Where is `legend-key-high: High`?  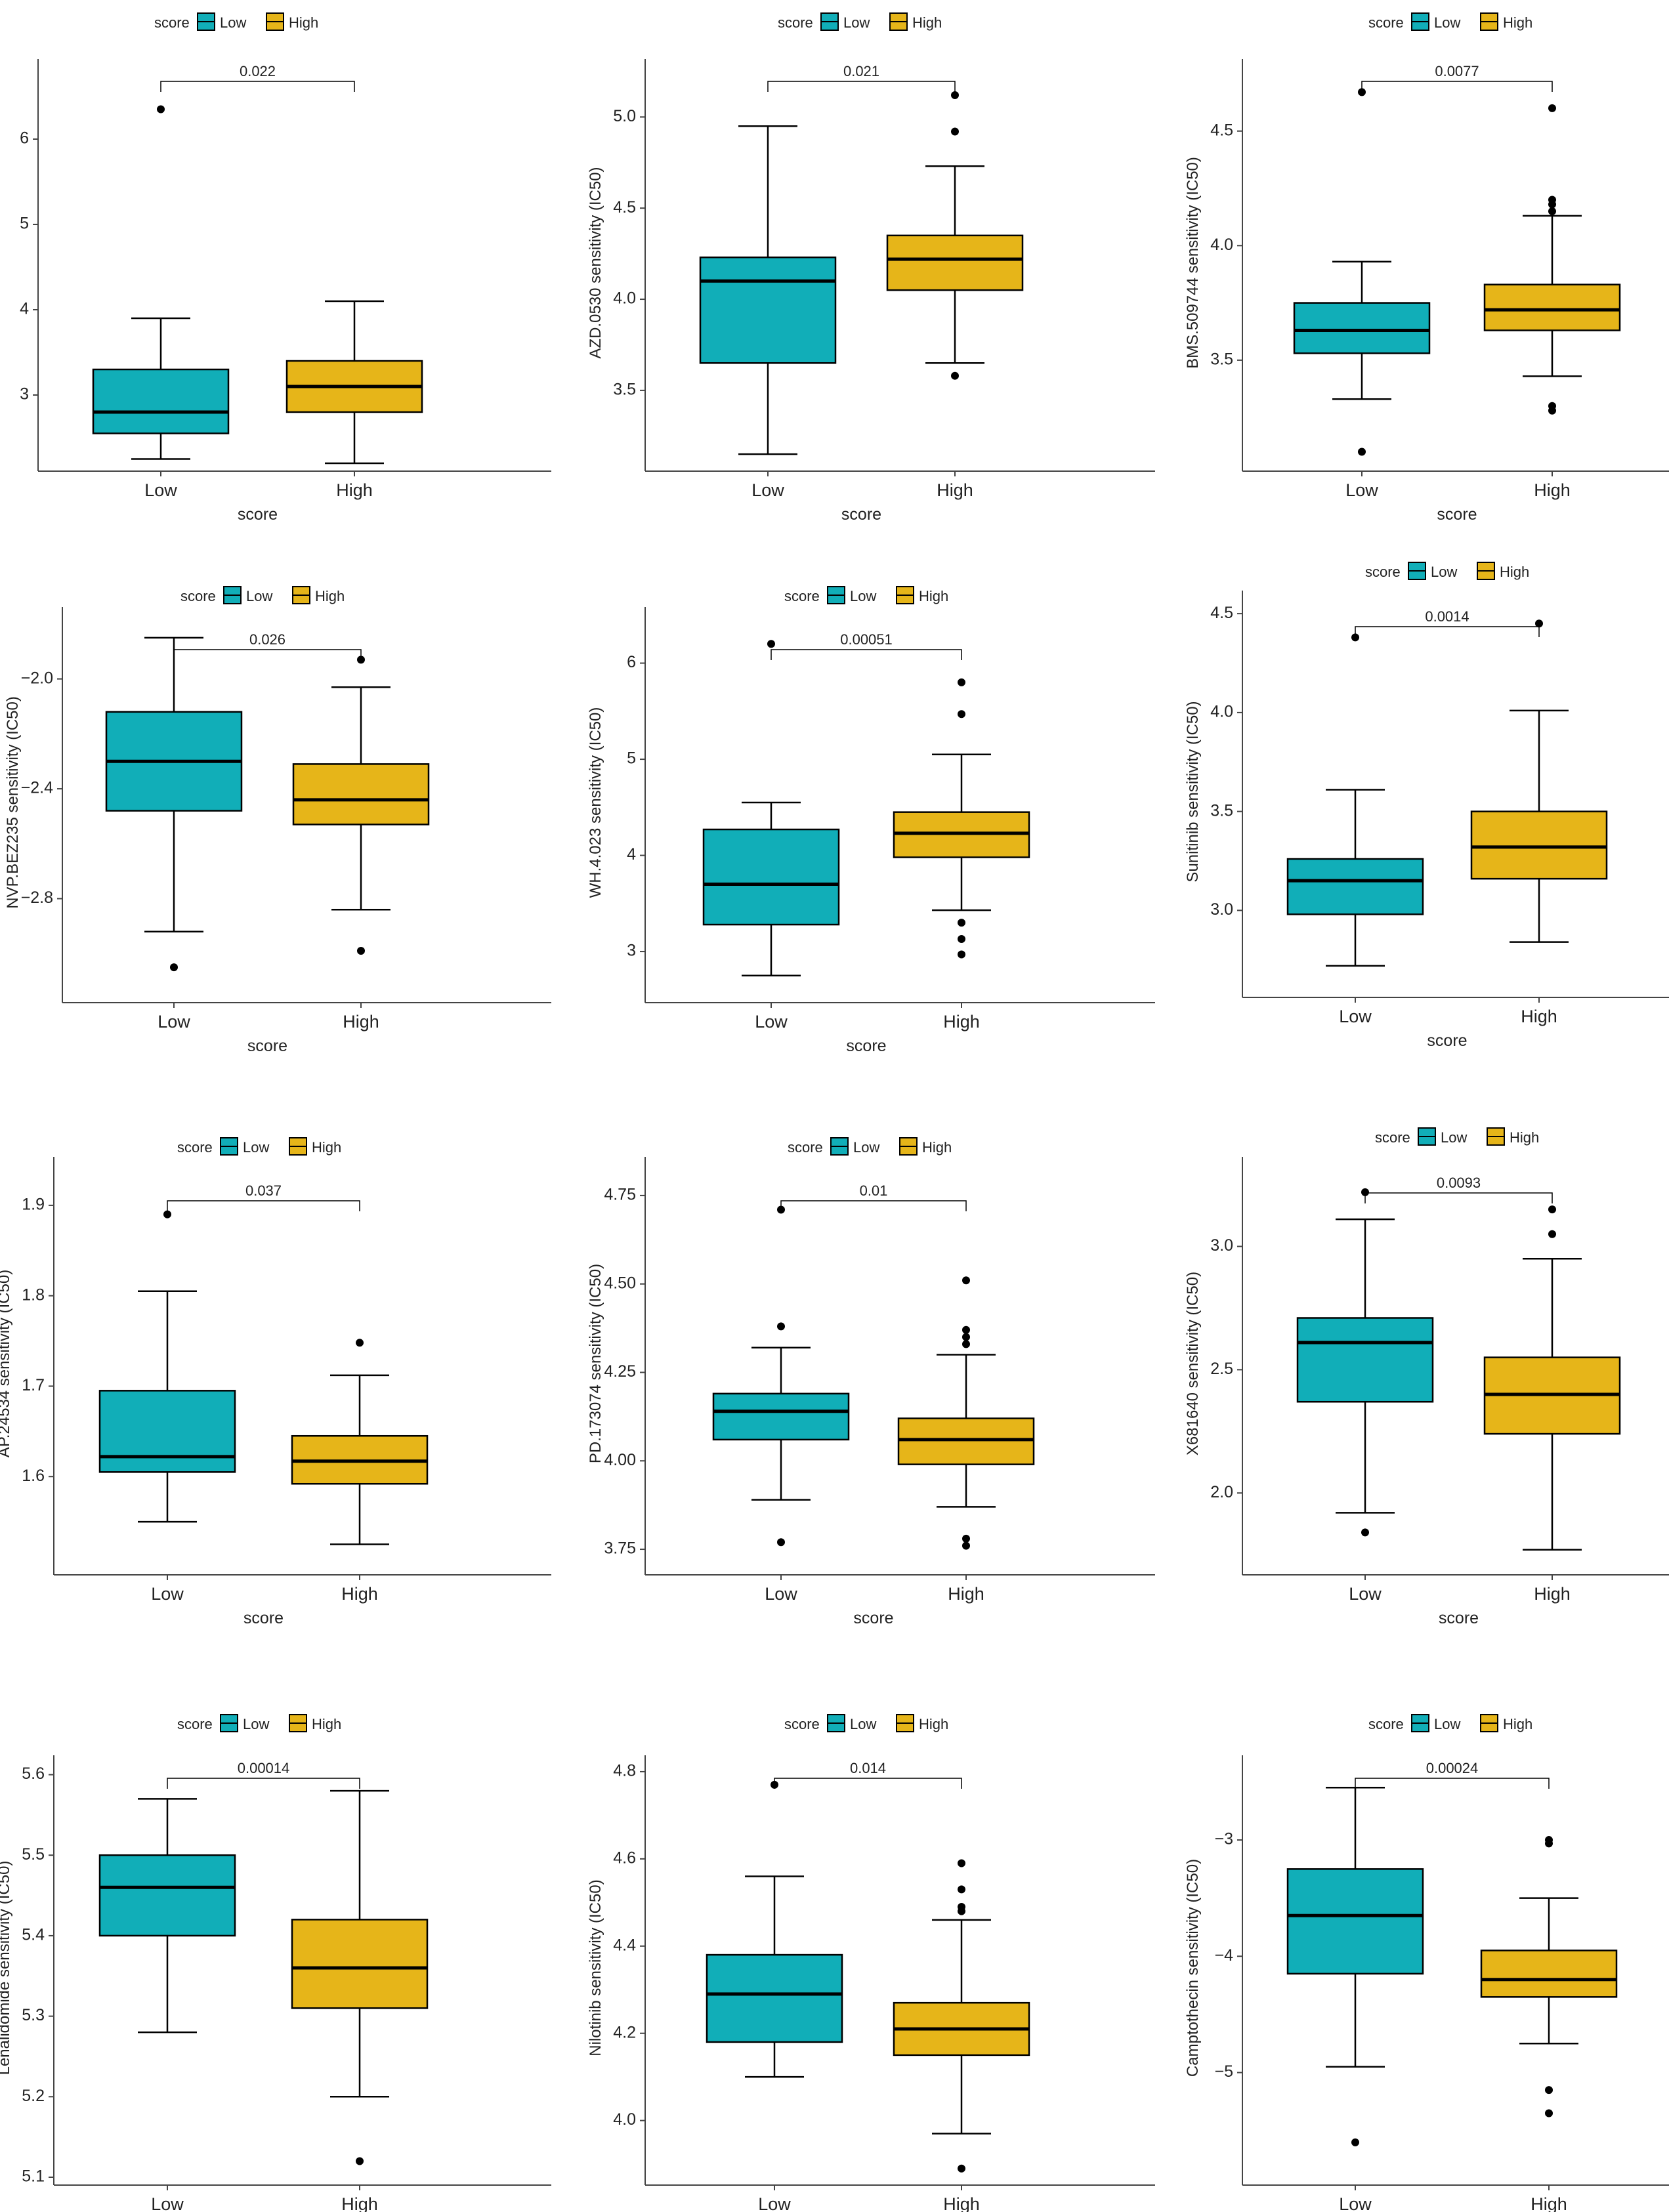
legend-key-high: High is located at coordinates (1513, 1136).